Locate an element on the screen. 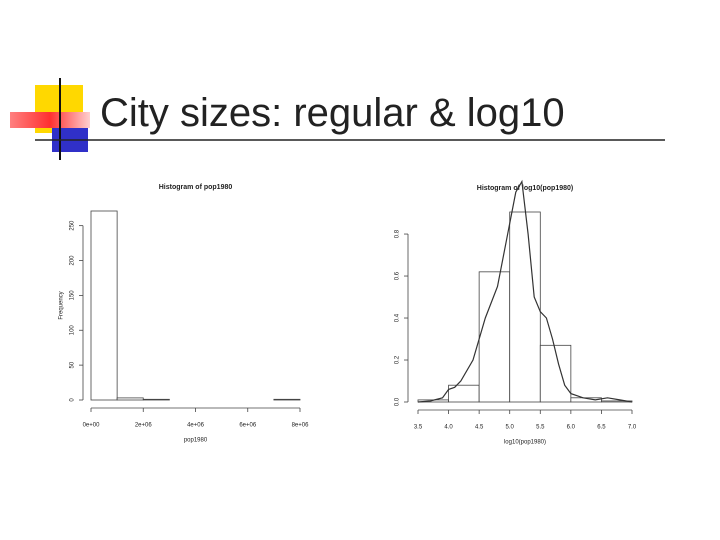 This screenshot has width=720, height=540. slide-title: City sizes: regular & log10 is located at coordinates (332, 113).